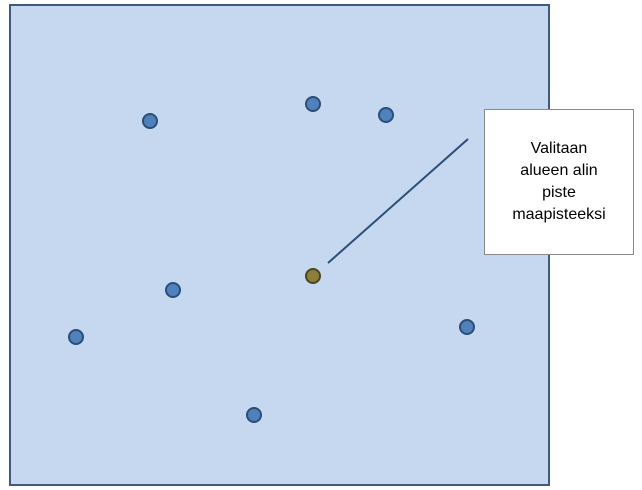  I want to click on callout-text: Valitaan alueen alin piste maapisteeksi, so click(559, 182).